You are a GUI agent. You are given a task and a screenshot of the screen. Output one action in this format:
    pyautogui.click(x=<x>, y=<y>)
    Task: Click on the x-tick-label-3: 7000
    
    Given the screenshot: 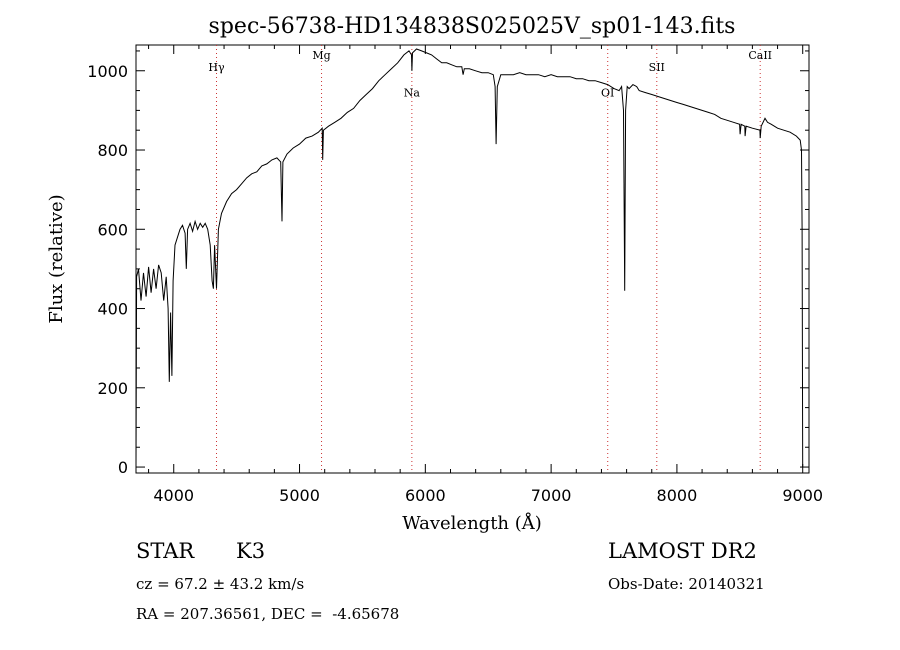 What is the action you would take?
    pyautogui.click(x=551, y=495)
    